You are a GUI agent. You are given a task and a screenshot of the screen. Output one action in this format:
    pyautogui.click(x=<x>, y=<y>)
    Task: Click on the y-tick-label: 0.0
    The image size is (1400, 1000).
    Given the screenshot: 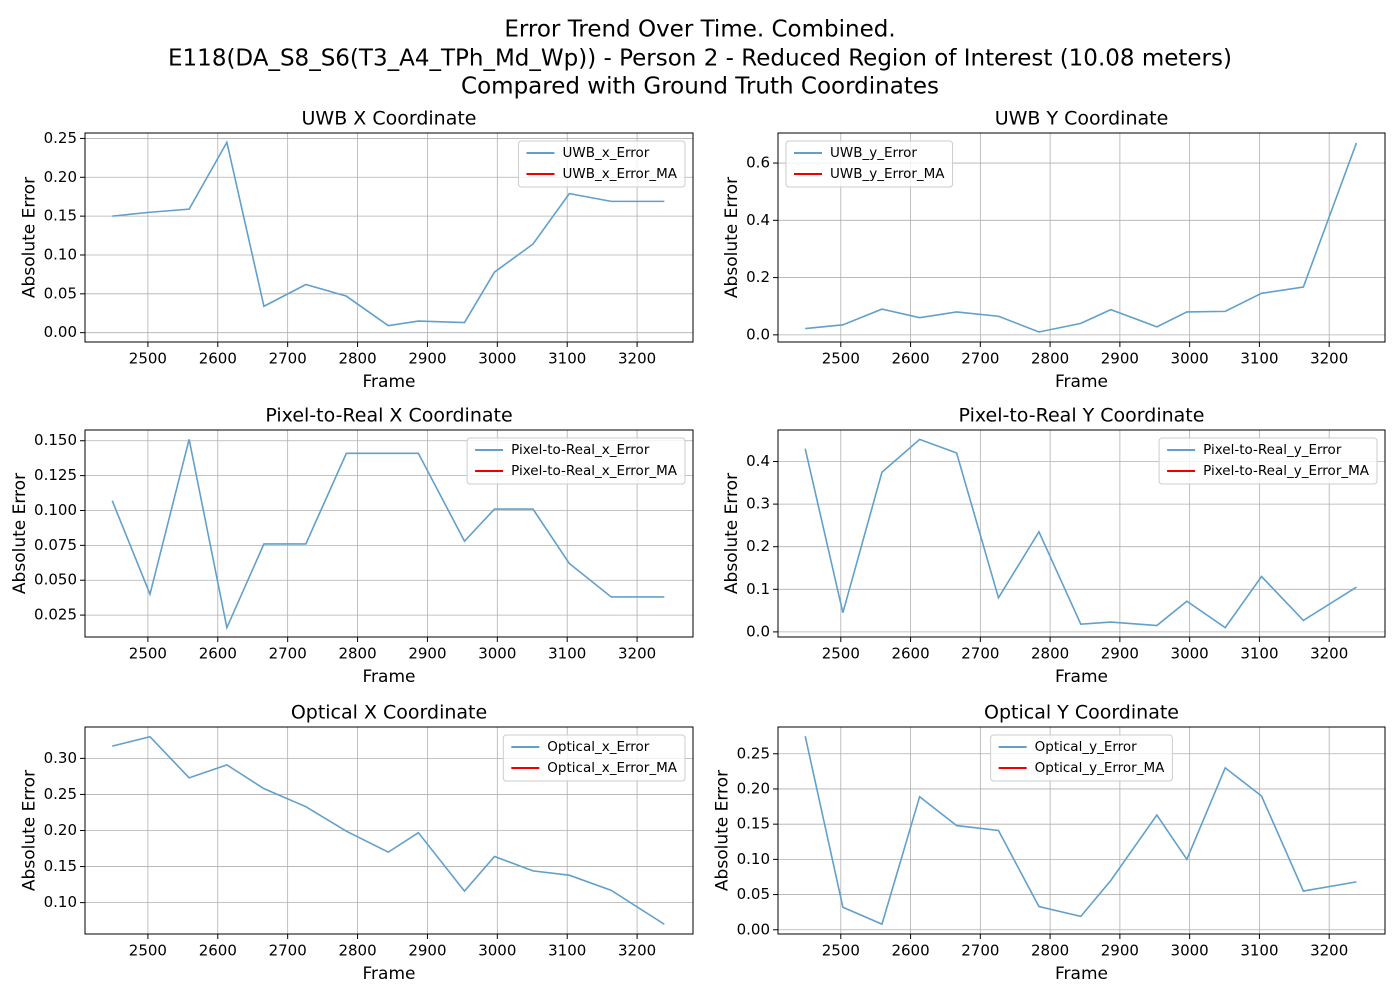 What is the action you would take?
    pyautogui.click(x=758, y=334)
    